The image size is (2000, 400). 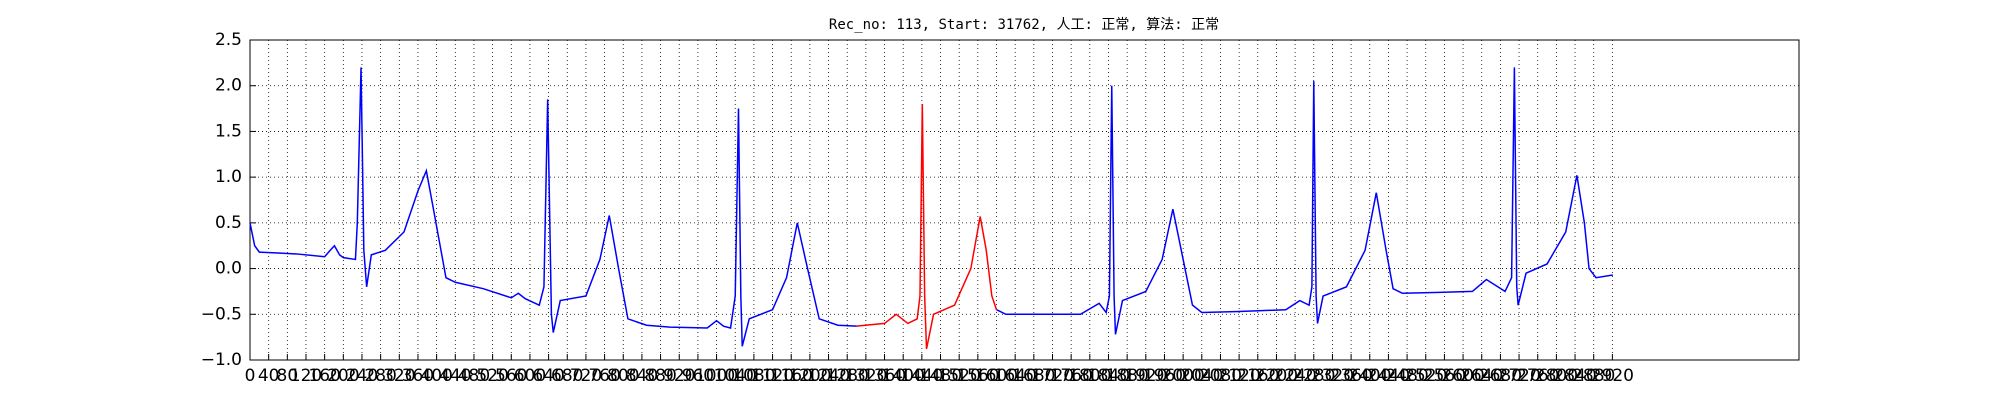 What do you see at coordinates (586, 376) in the screenshot?
I see `x-tick-label: 720` at bounding box center [586, 376].